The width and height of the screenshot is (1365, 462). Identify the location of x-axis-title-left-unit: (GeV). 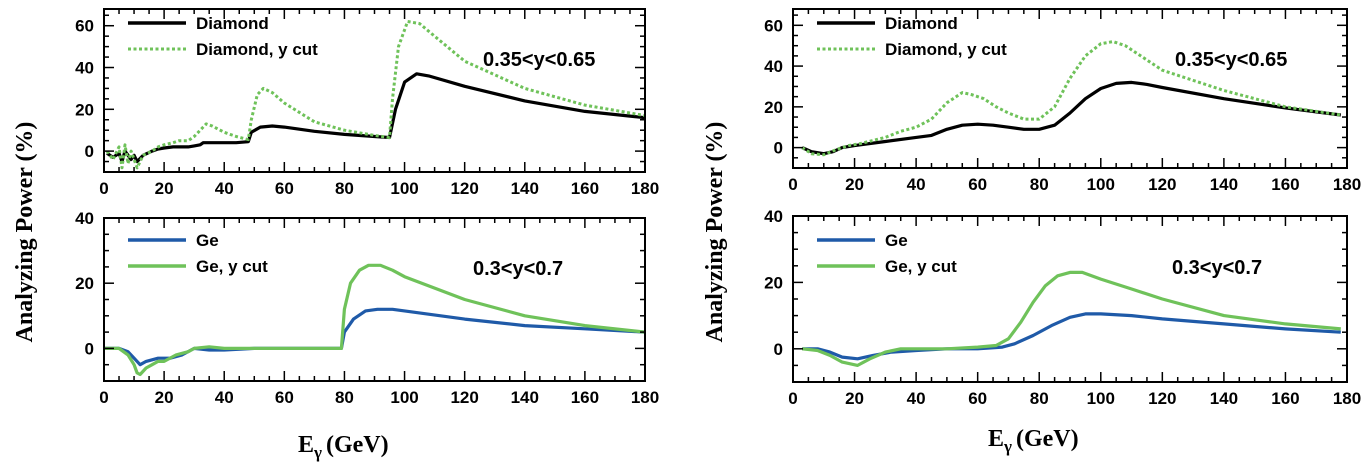
(357, 445).